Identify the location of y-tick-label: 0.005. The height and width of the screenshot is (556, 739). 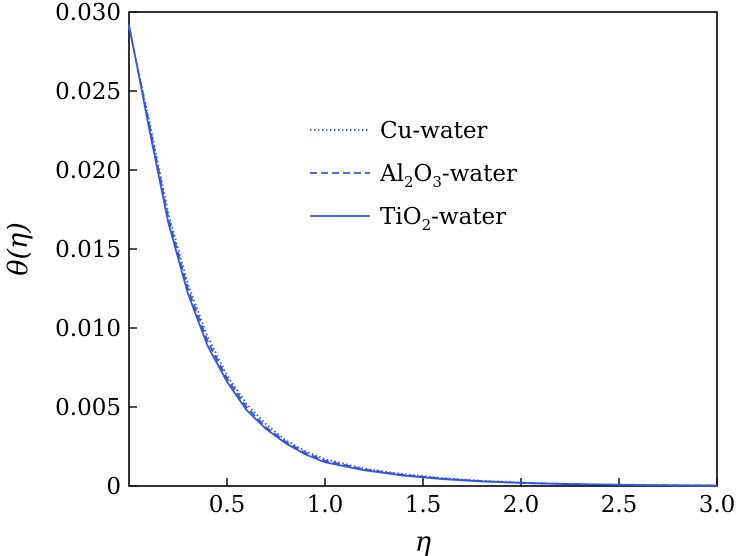
(88, 408).